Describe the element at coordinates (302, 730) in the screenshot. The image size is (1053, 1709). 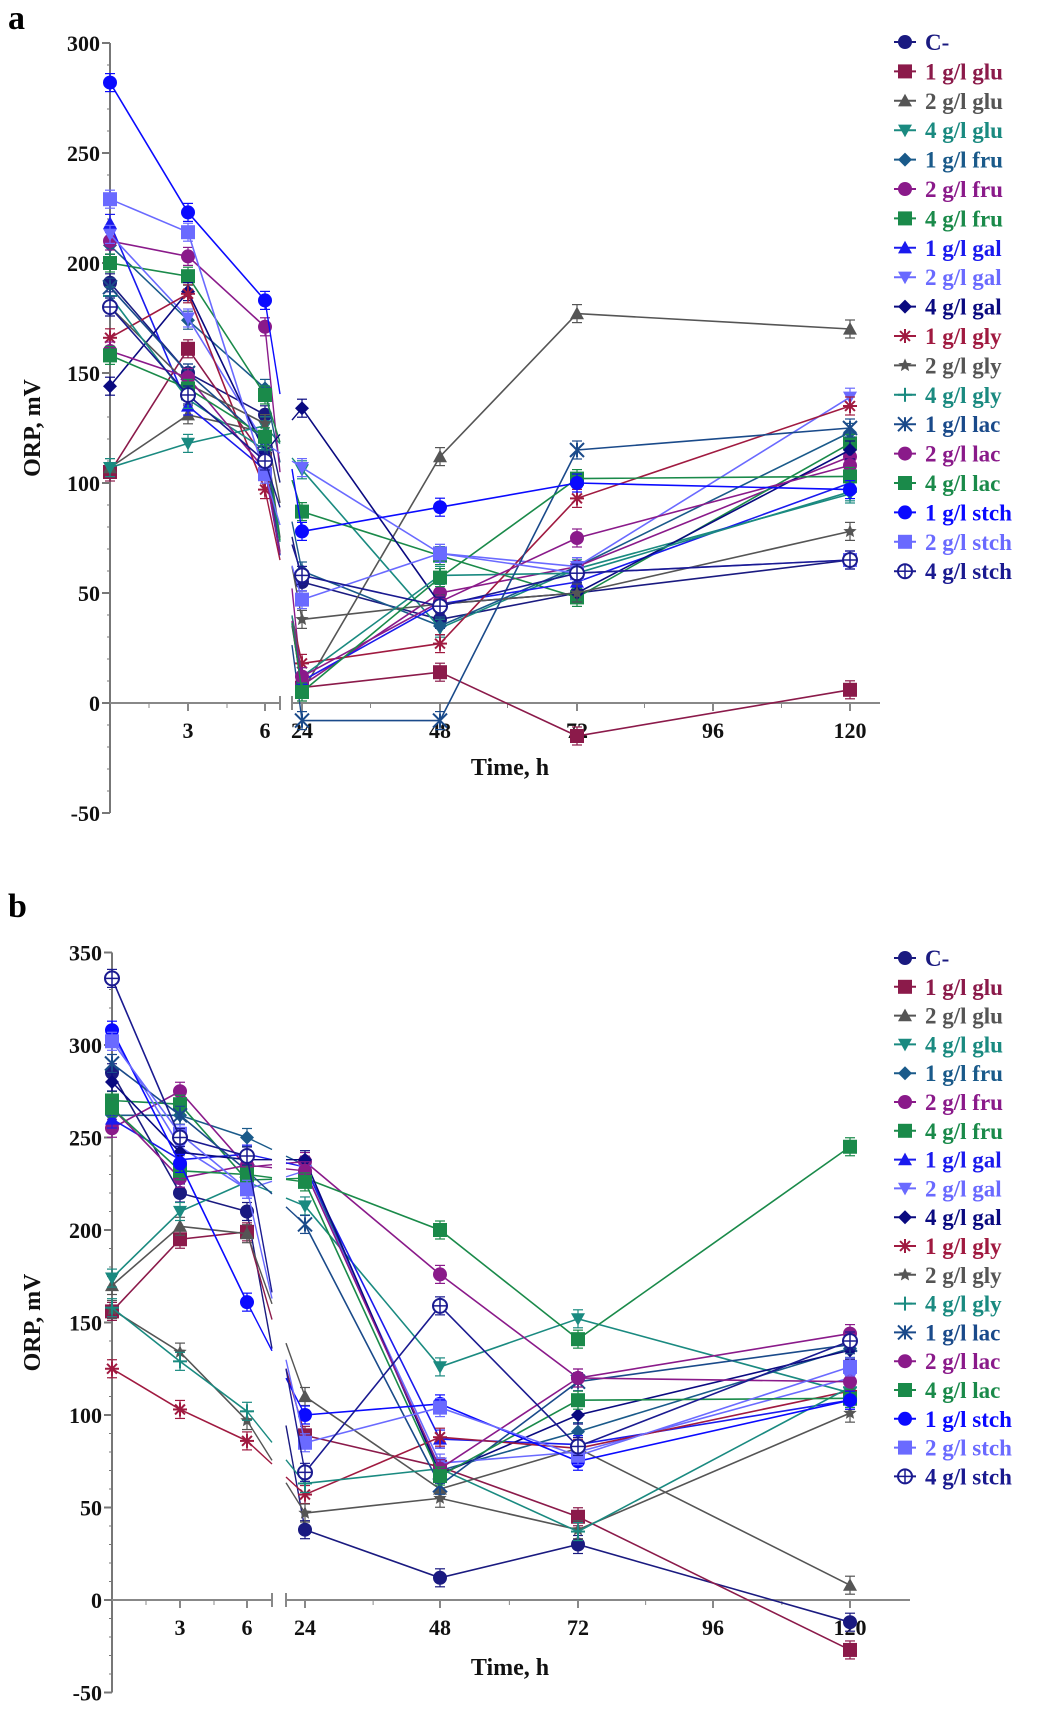
I see `x-tick-label: 24` at that location.